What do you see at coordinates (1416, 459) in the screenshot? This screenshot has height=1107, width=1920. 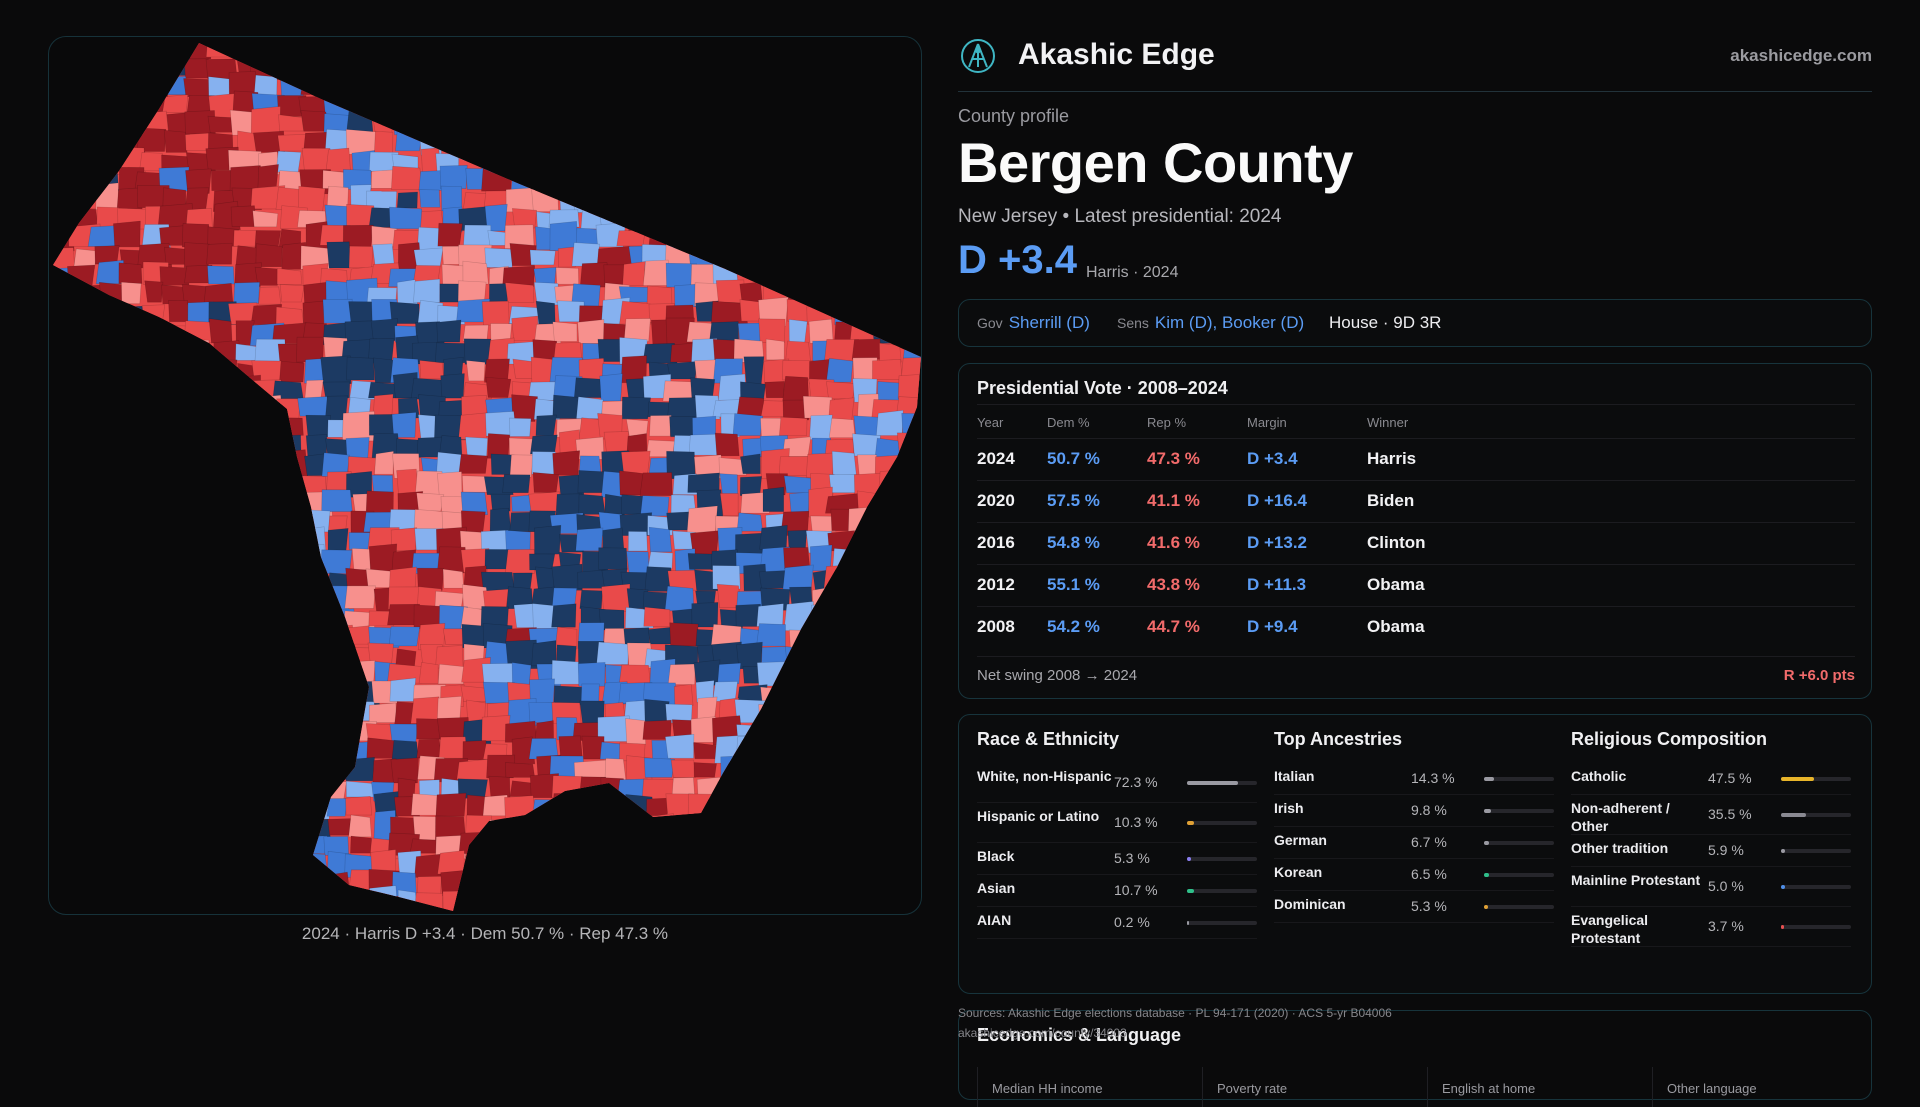 I see `table-row: 2024 50.7 % 47.3 % D +3.4 Harris` at bounding box center [1416, 459].